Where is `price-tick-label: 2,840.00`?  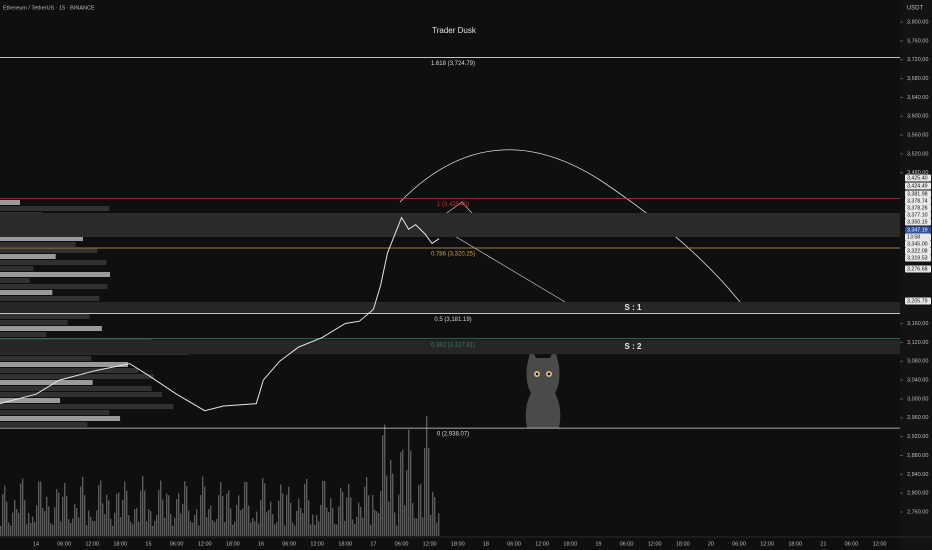 price-tick-label: 2,840.00 is located at coordinates (917, 475).